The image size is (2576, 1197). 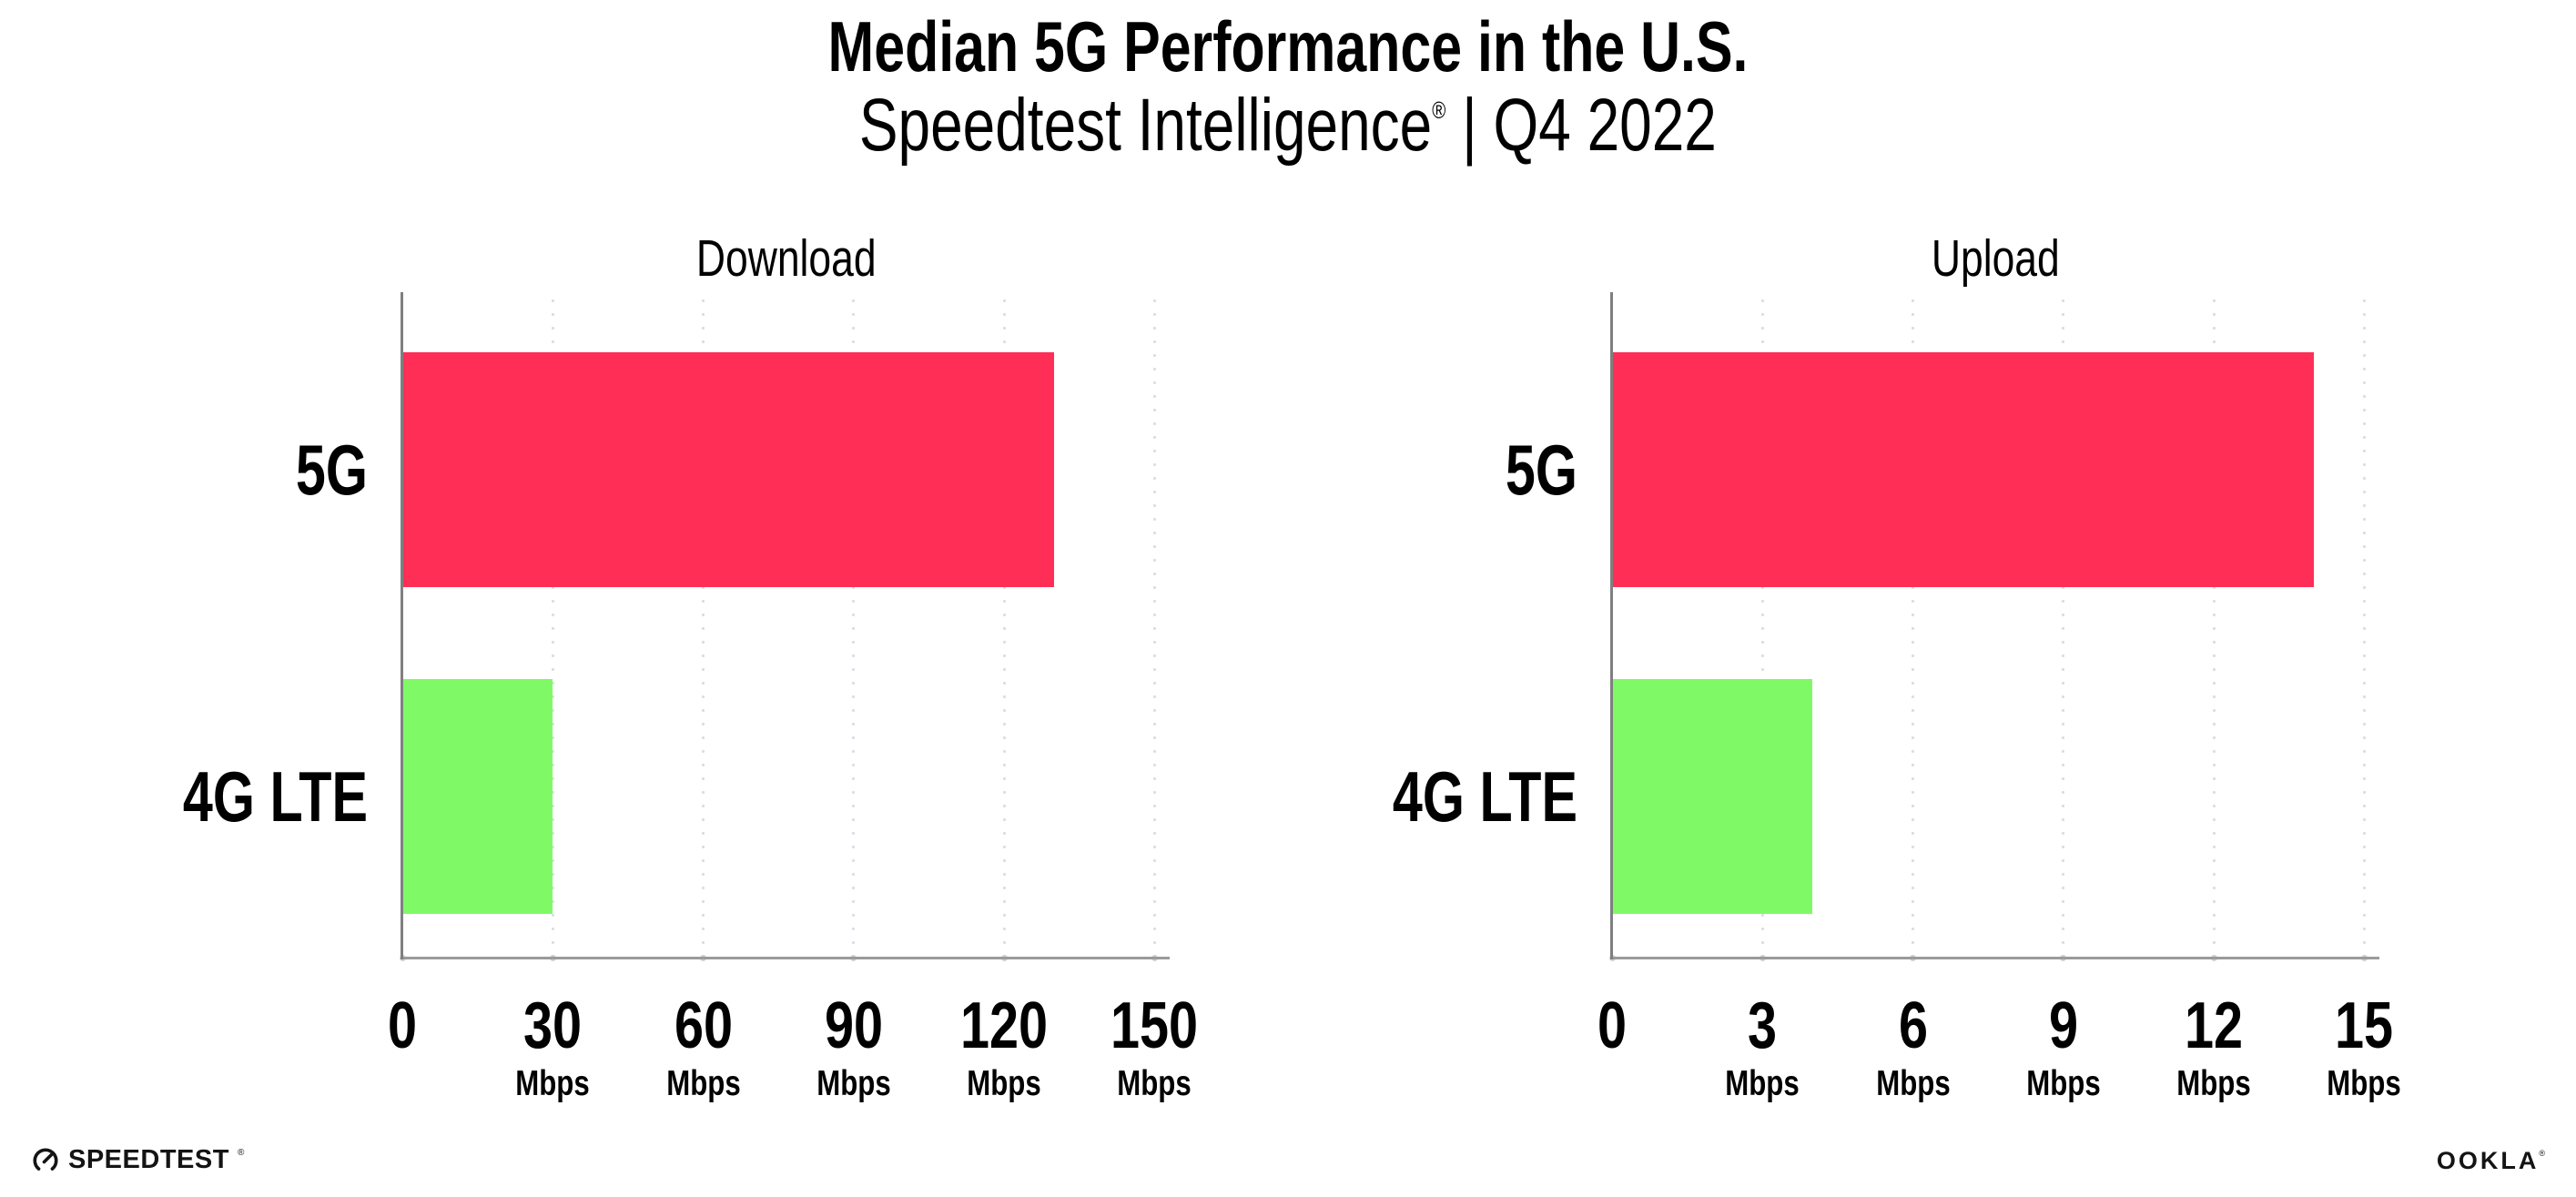 What do you see at coordinates (553, 1025) in the screenshot?
I see `x-tick-number: 30` at bounding box center [553, 1025].